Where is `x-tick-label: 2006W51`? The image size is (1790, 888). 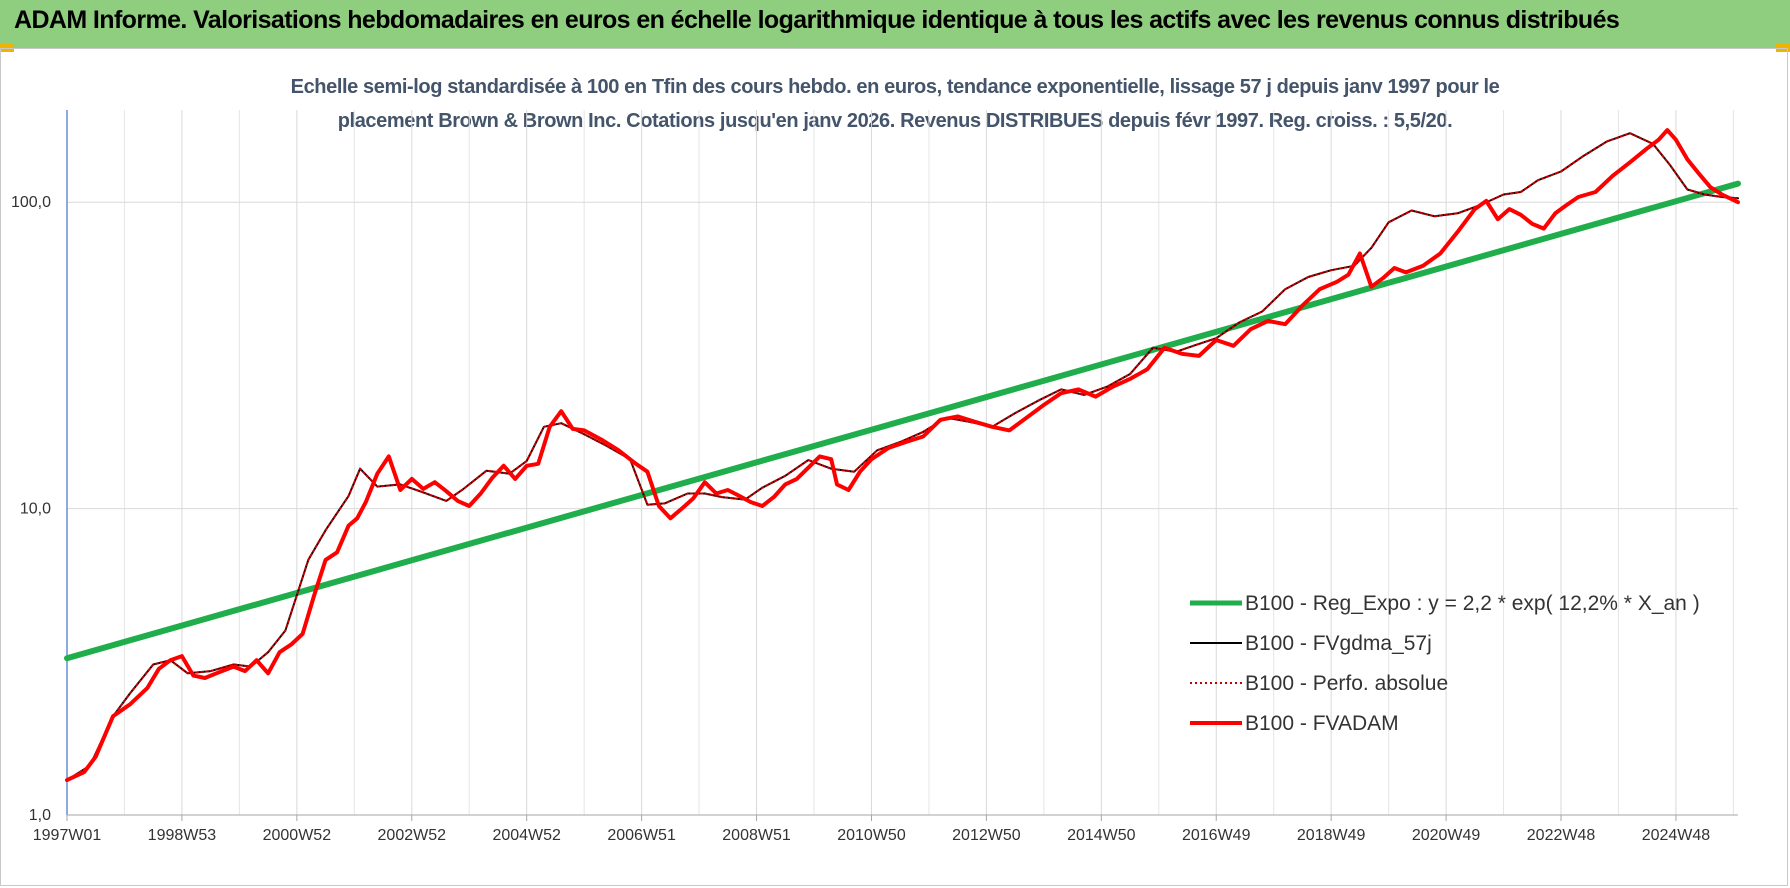
x-tick-label: 2006W51 is located at coordinates (641, 835).